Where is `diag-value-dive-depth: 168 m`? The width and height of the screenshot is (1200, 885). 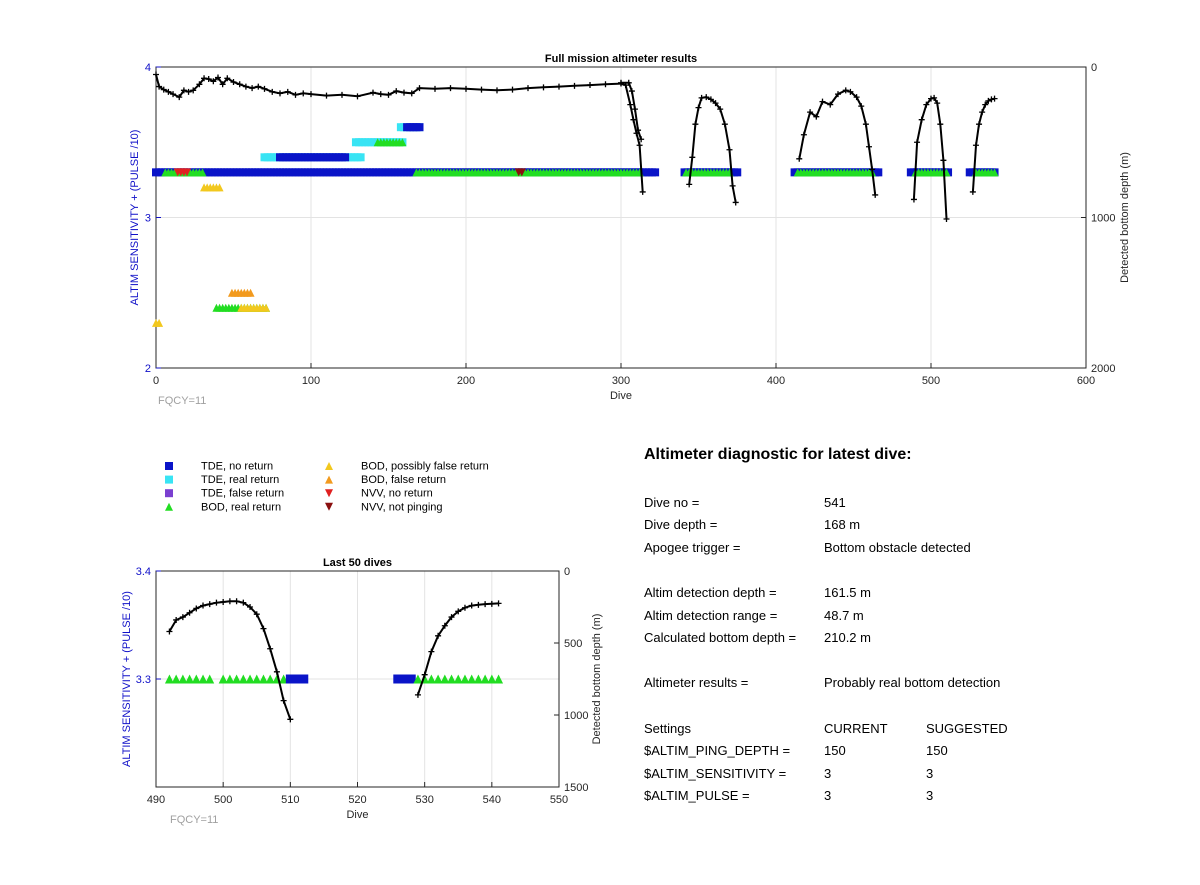
diag-value-dive-depth: 168 m is located at coordinates (842, 524).